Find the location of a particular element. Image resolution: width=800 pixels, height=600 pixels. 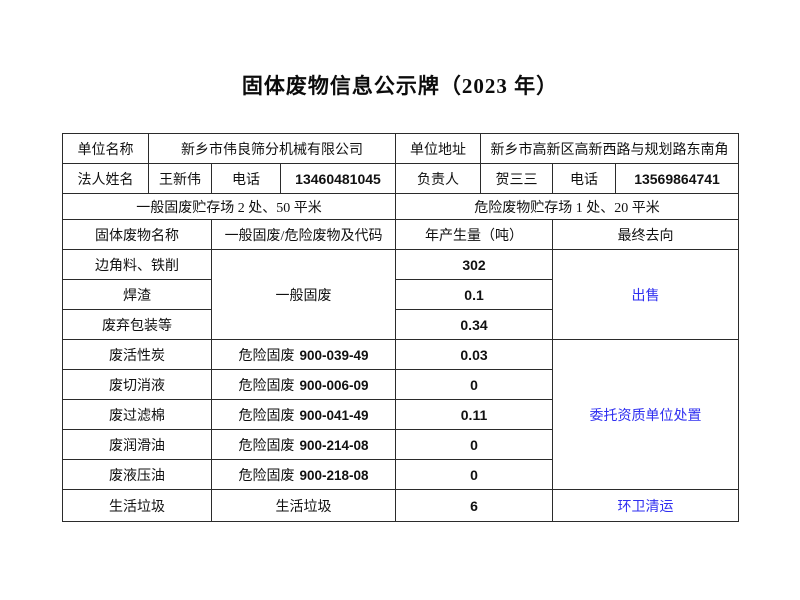

waste-amount-cell: 0.34 is located at coordinates (474, 324).